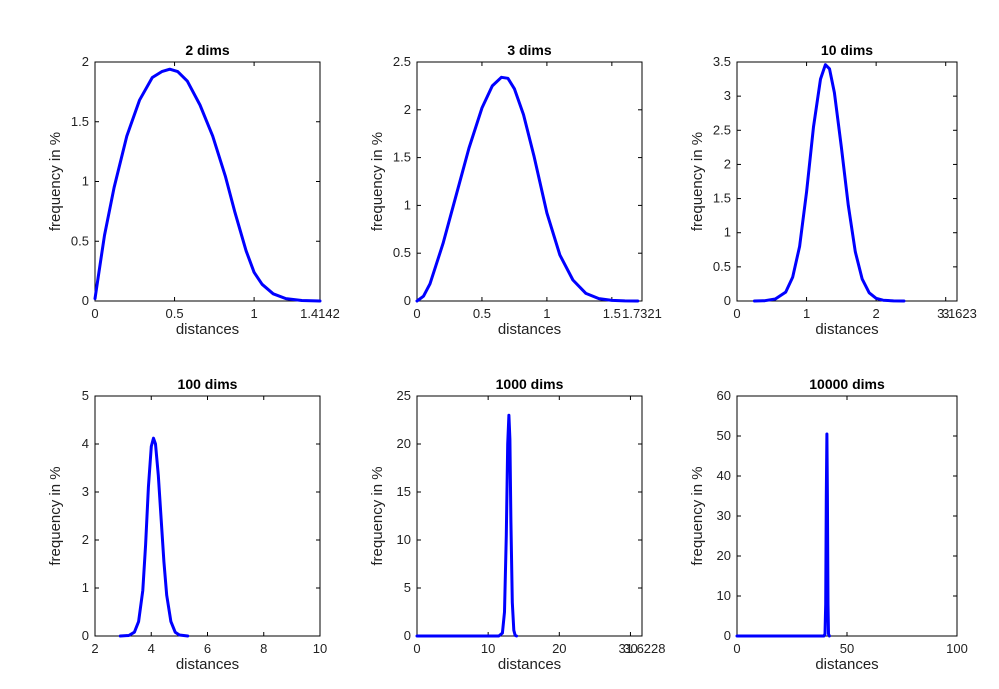 The height and width of the screenshot is (689, 999). Describe the element at coordinates (724, 395) in the screenshot. I see `y-tick-label: 60` at that location.